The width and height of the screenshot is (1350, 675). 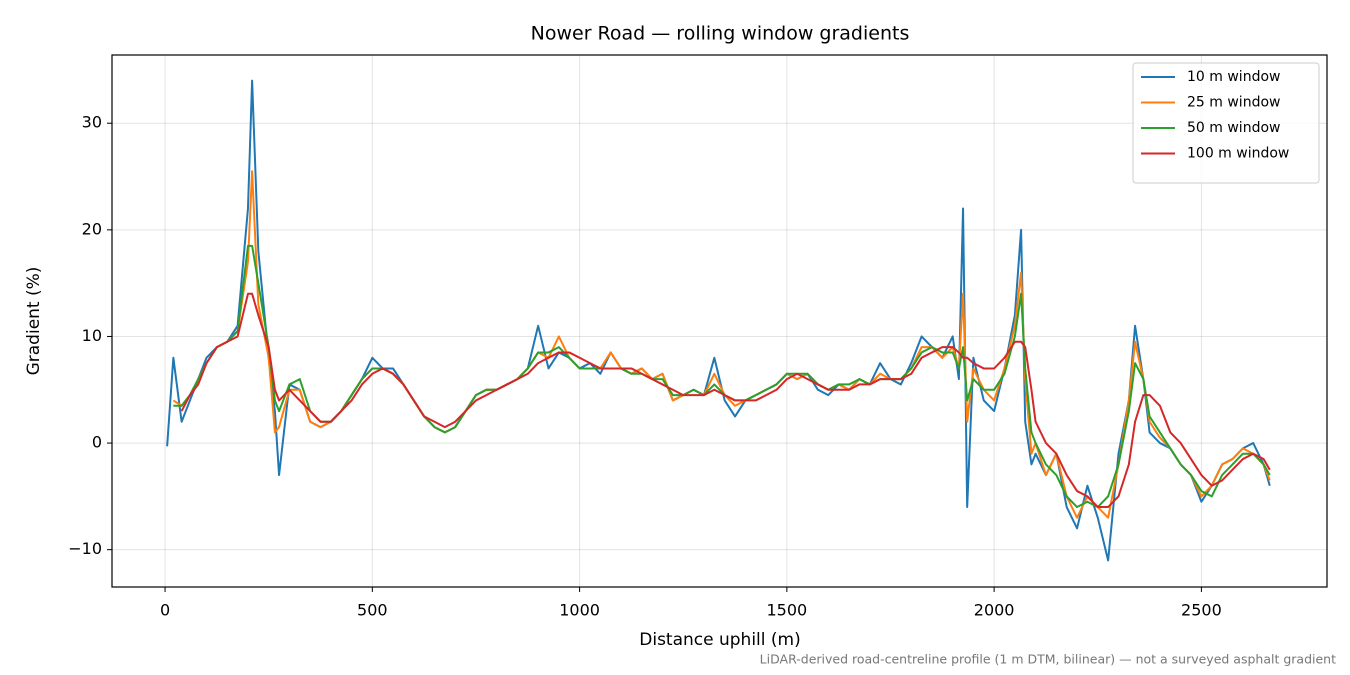 What do you see at coordinates (719, 640) in the screenshot?
I see `x-axis-label: Distance uphill (m)` at bounding box center [719, 640].